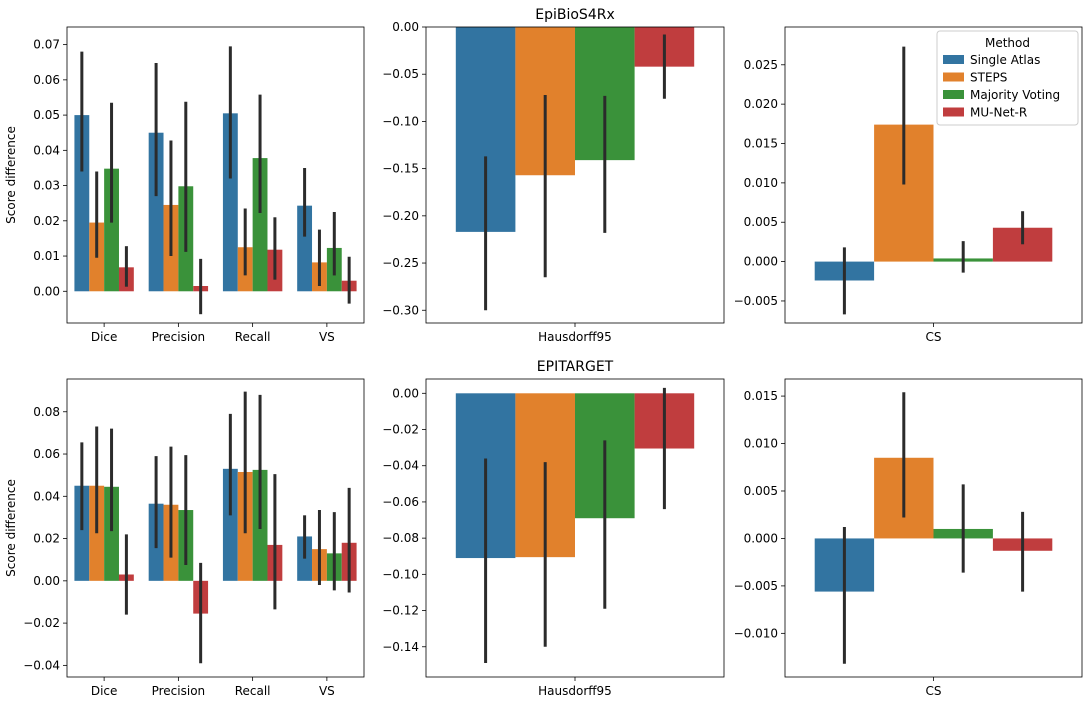 This screenshot has height=708, width=1084. I want to click on y-tick-label: −0.06, so click(400, 502).